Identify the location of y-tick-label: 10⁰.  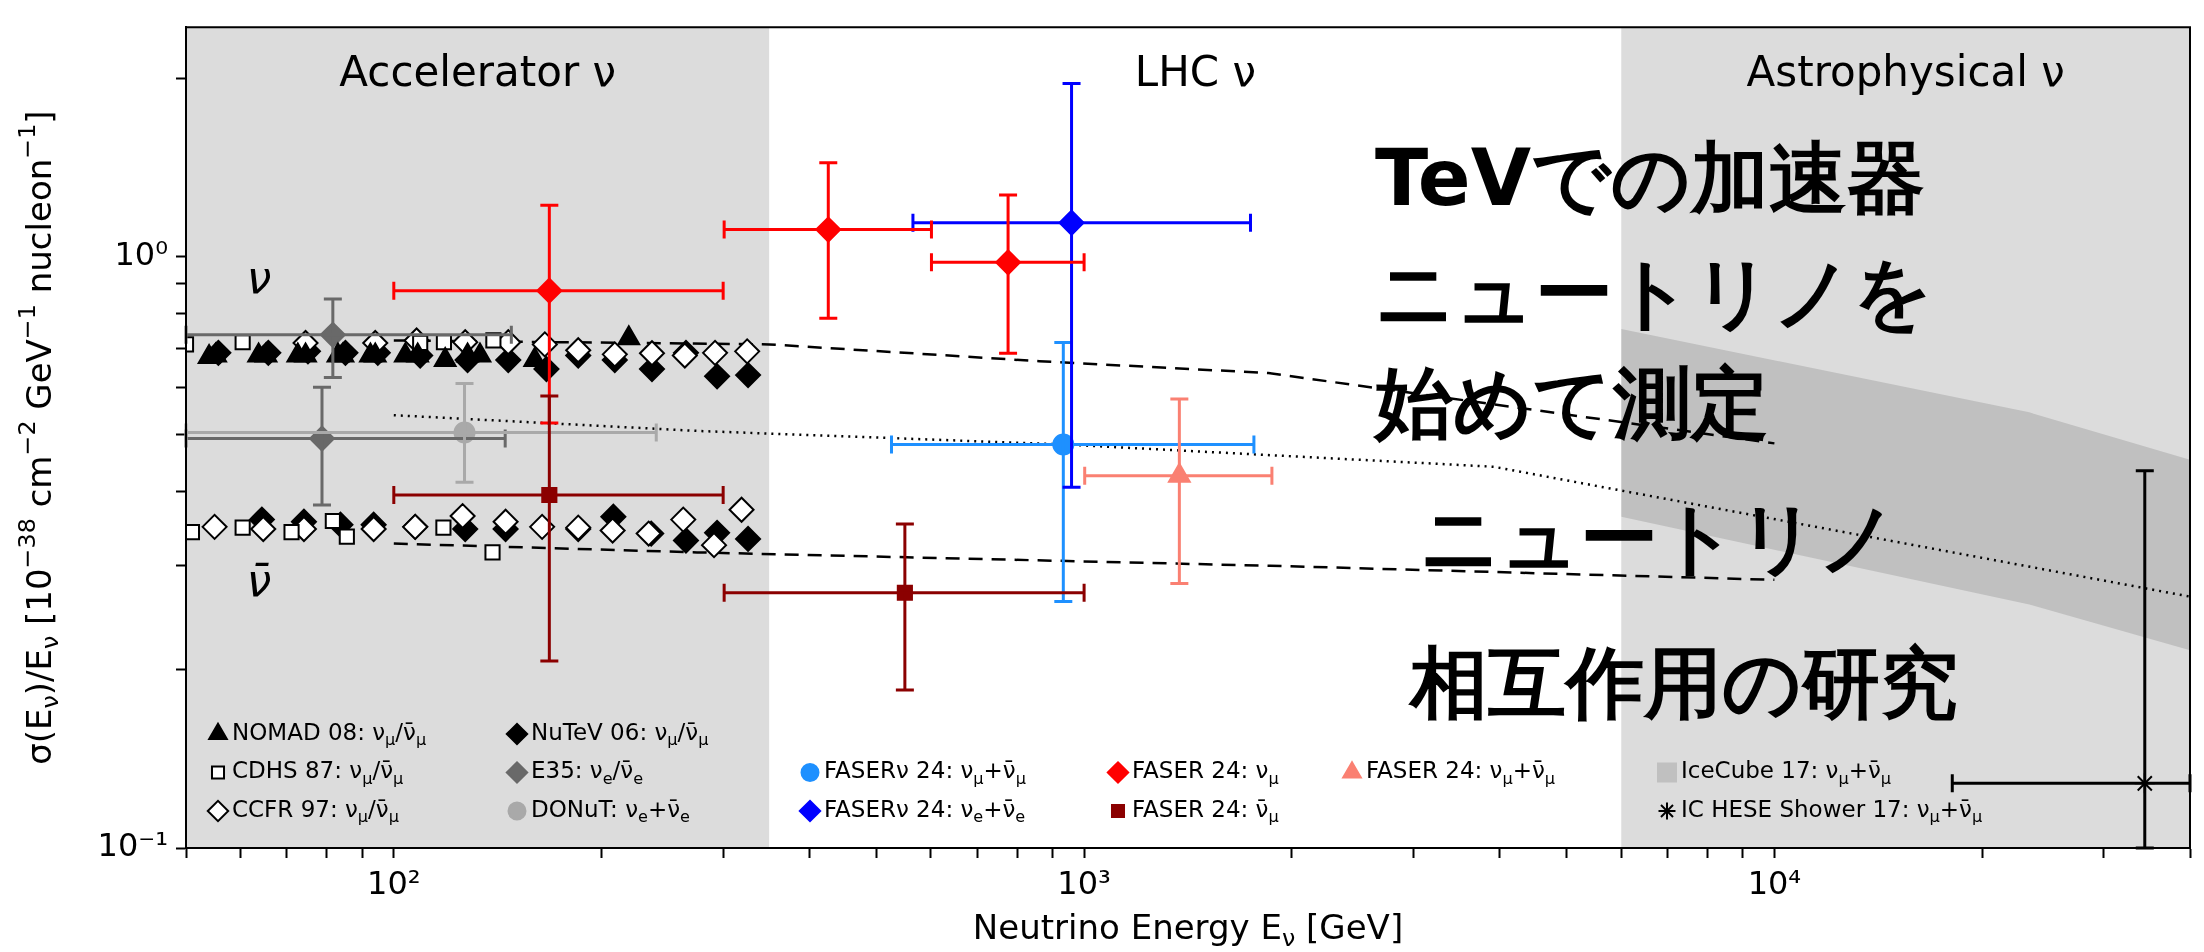
(141, 253).